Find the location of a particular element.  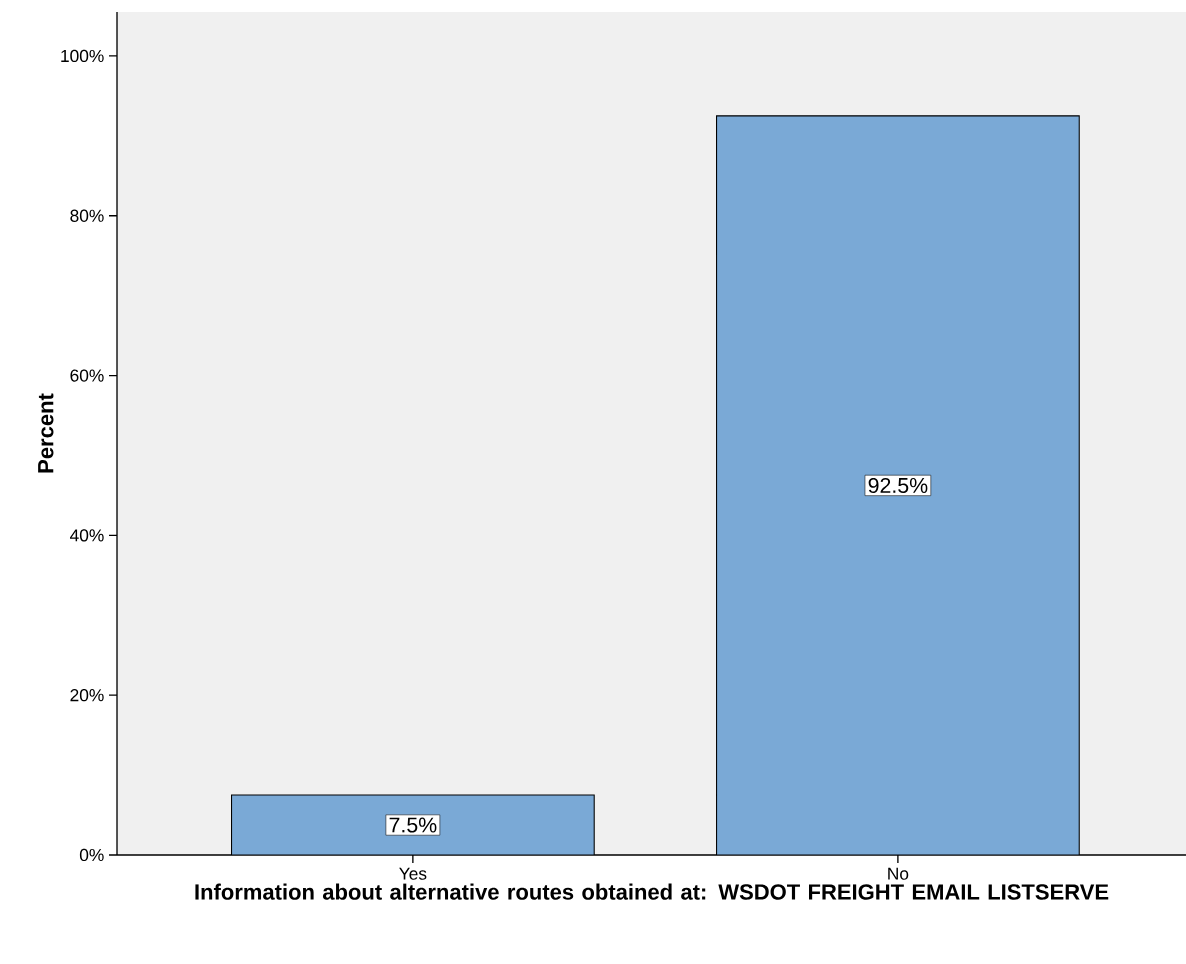

x-tick-label: No is located at coordinates (898, 873).